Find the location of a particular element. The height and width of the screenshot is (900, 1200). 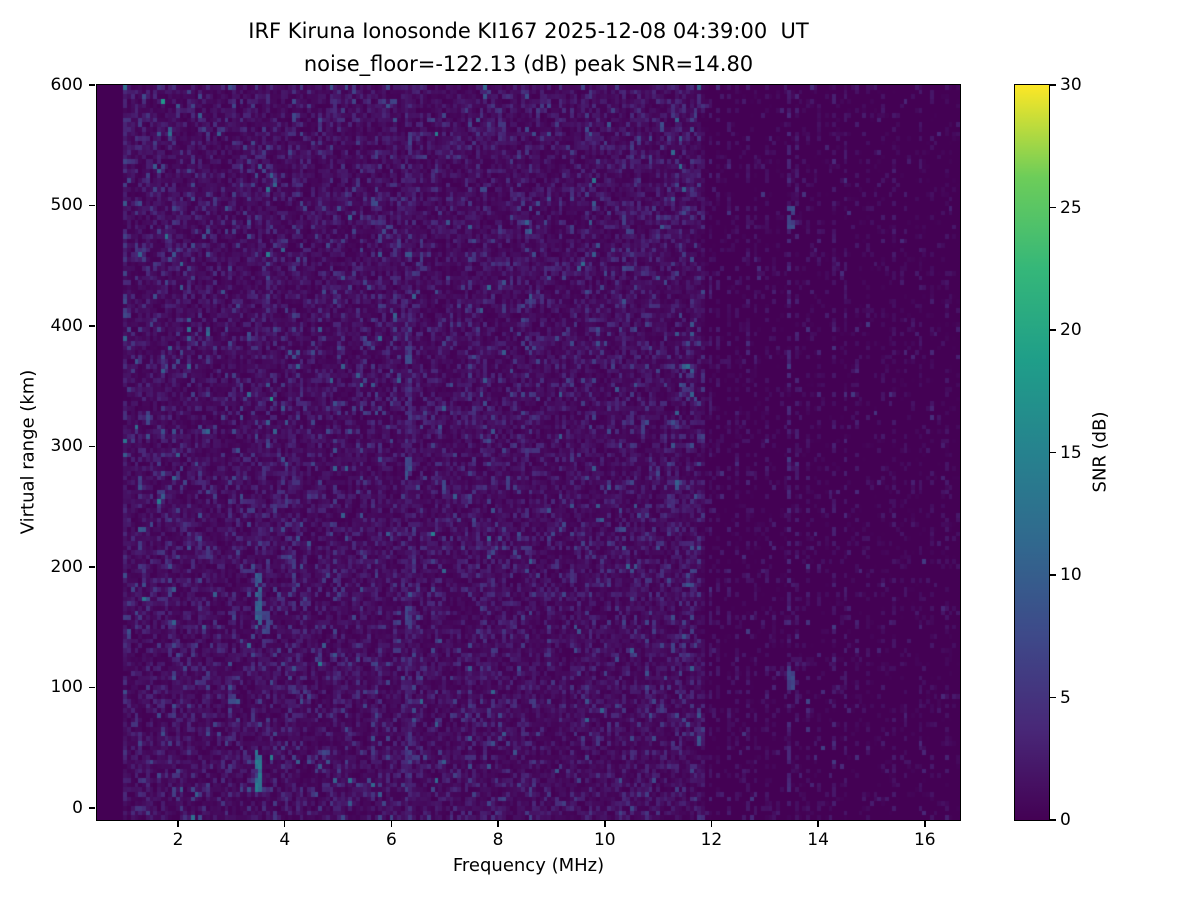

y-tick-label: 100 is located at coordinates (66, 687).